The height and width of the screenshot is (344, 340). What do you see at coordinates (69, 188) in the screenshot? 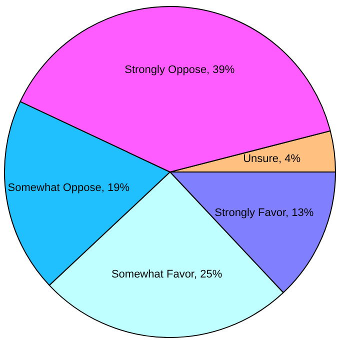
I see `slice-label: Somewhat Oppose, 19%` at bounding box center [69, 188].